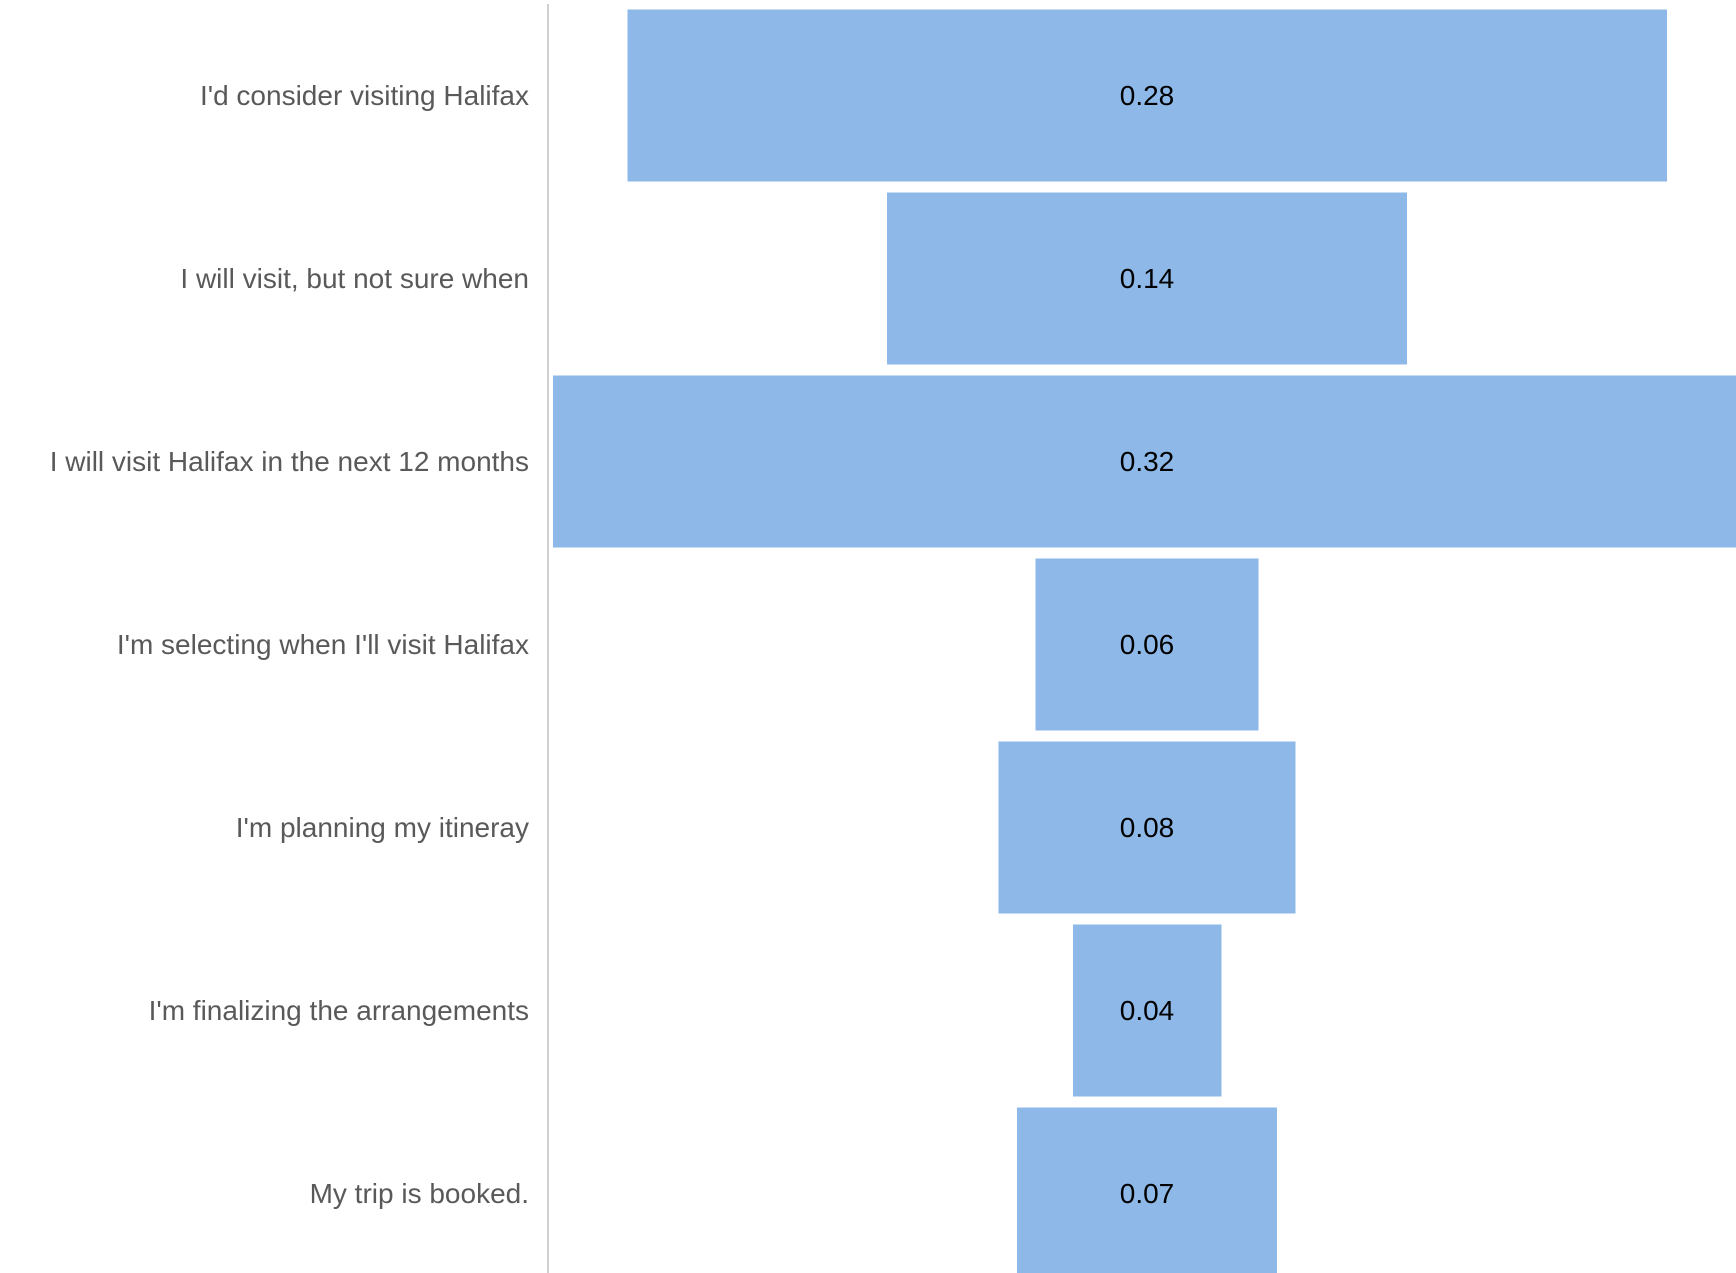 The width and height of the screenshot is (1736, 1273). I want to click on bar-value-label: 0.32, so click(1147, 461).